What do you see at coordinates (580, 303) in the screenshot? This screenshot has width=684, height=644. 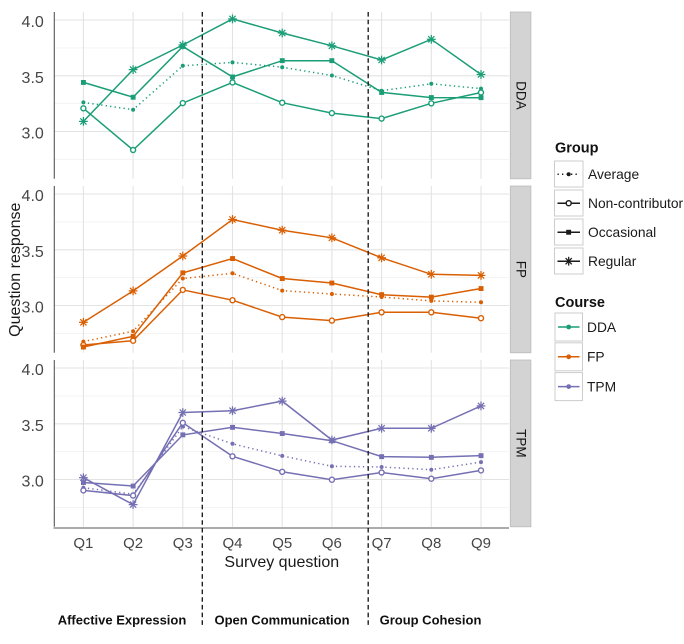 I see `svg-text: Course` at bounding box center [580, 303].